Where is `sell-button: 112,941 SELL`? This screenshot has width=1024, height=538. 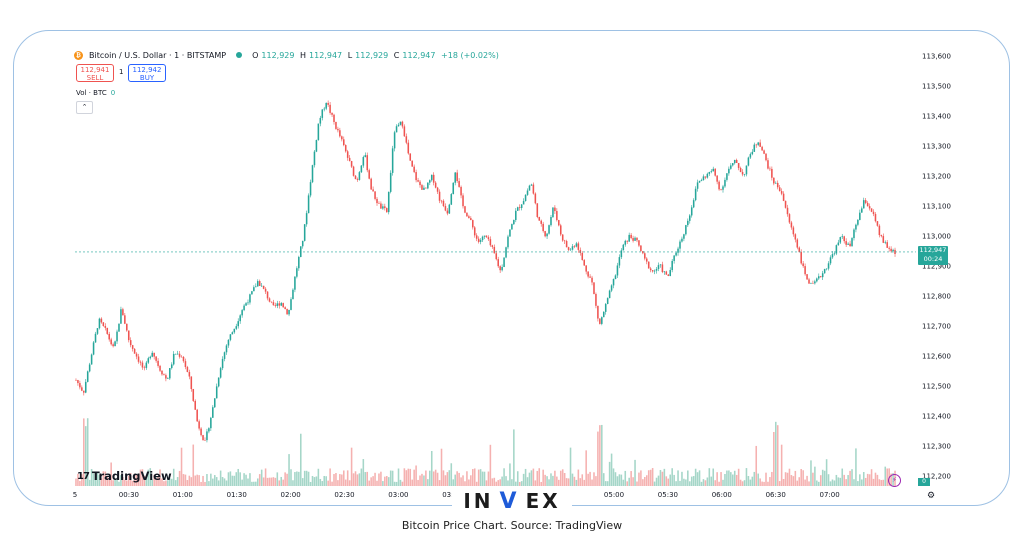 sell-button: 112,941 SELL is located at coordinates (95, 73).